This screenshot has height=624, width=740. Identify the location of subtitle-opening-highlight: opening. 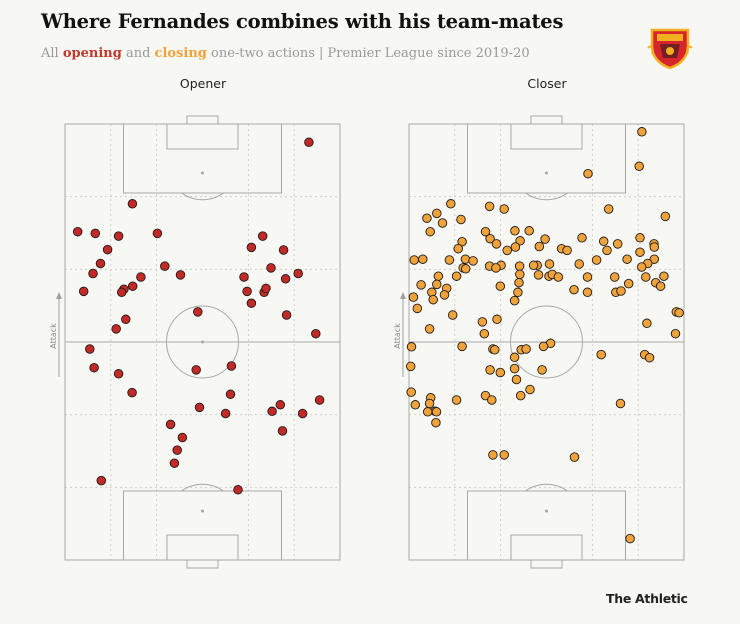
(92, 53).